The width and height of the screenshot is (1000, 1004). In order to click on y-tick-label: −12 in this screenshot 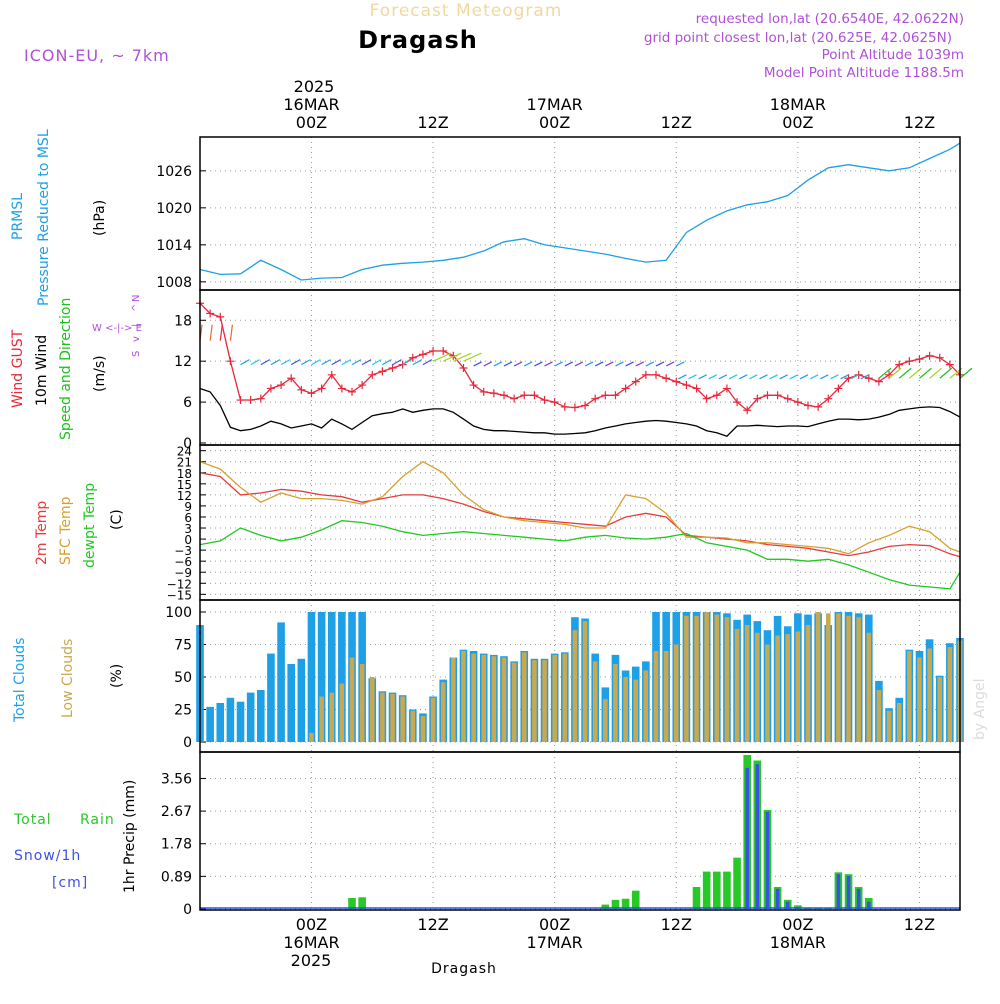, I will do `click(179, 584)`.